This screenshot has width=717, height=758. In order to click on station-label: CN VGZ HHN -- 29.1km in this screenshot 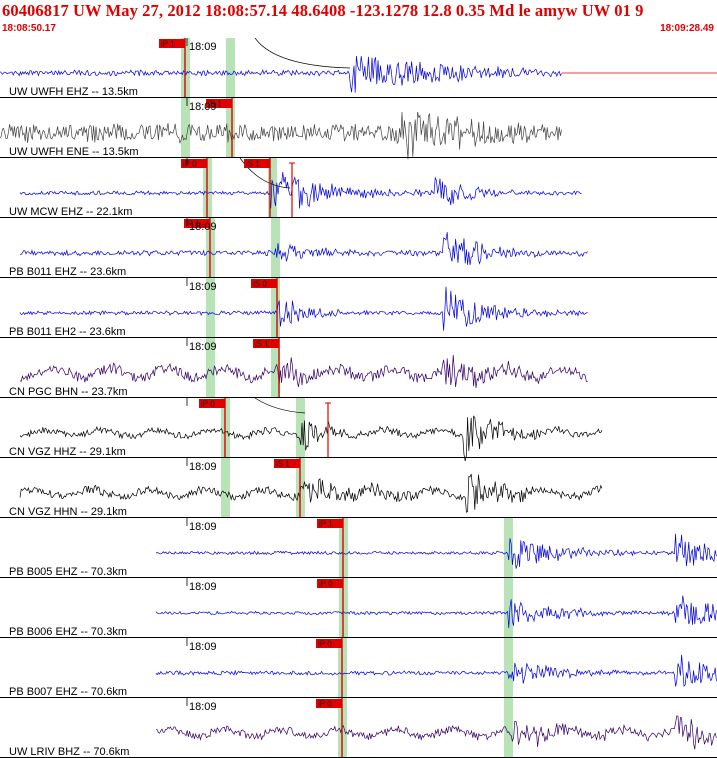, I will do `click(68, 512)`.